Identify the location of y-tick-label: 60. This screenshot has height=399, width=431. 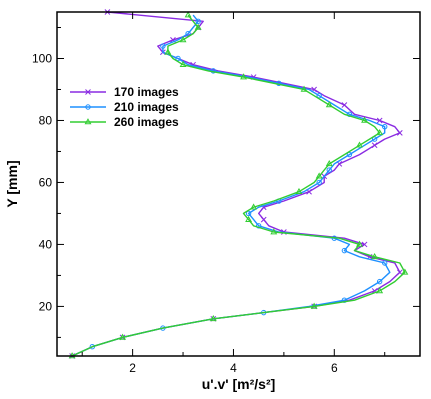
(46, 182).